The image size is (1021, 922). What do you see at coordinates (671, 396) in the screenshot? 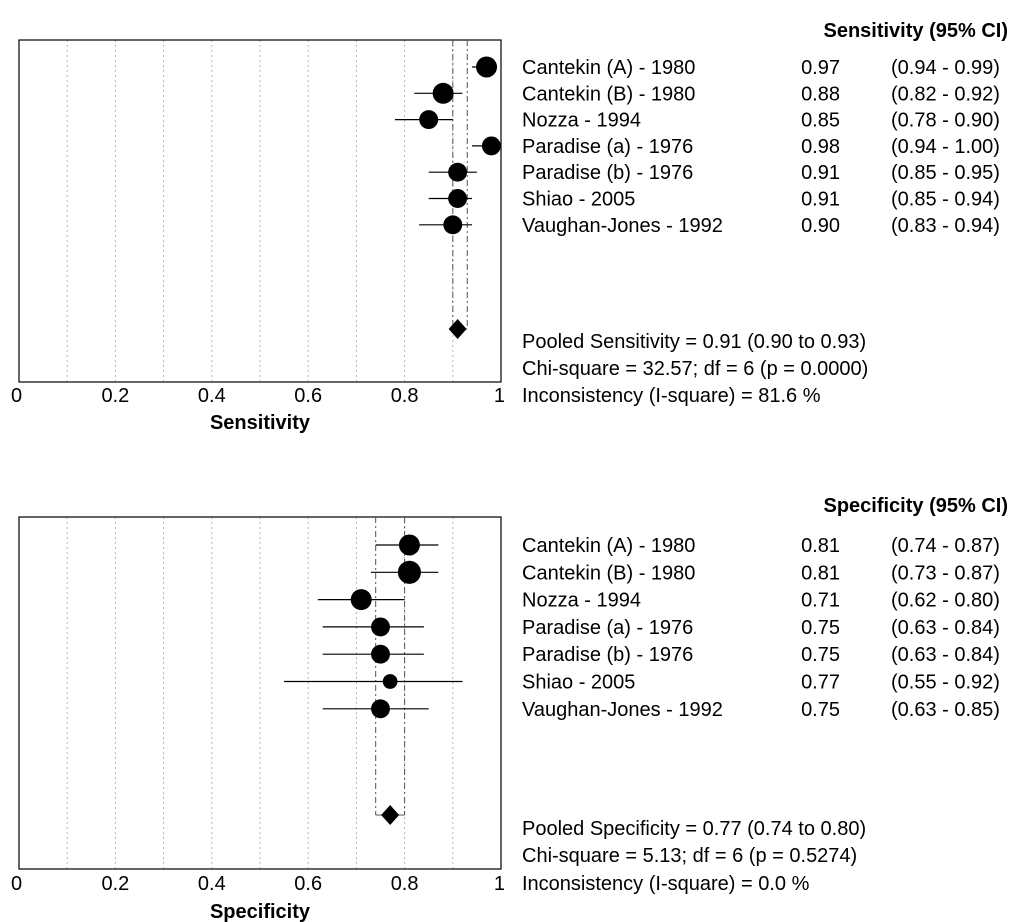
I see `pooled-stat-line: Inconsistency (I-square) = 81.6 %` at bounding box center [671, 396].